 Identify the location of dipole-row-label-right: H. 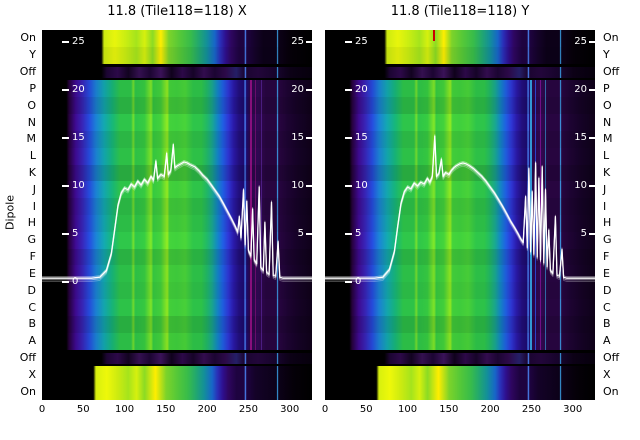
(607, 223).